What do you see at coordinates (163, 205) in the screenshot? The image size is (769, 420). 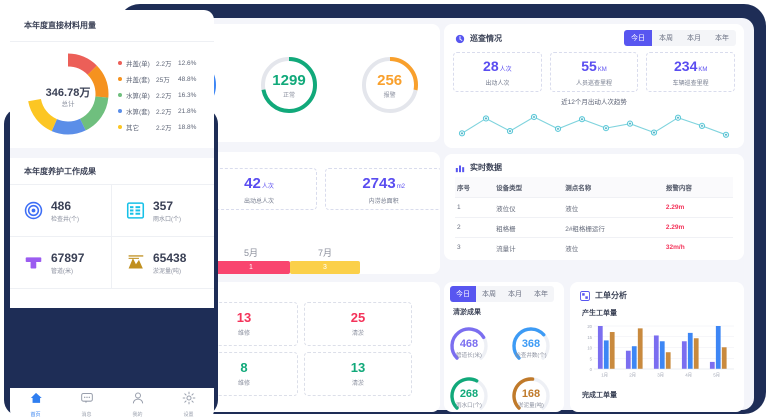 I see `stat-value: 357` at bounding box center [163, 205].